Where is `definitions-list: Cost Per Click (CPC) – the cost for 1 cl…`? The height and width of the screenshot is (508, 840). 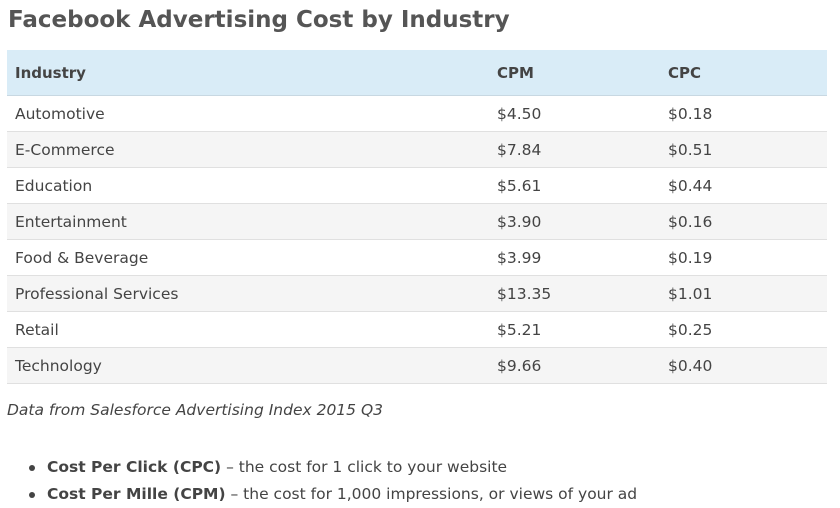
definitions-list: Cost Per Click (CPC) – the cost for 1 cl… is located at coordinates (331, 481).